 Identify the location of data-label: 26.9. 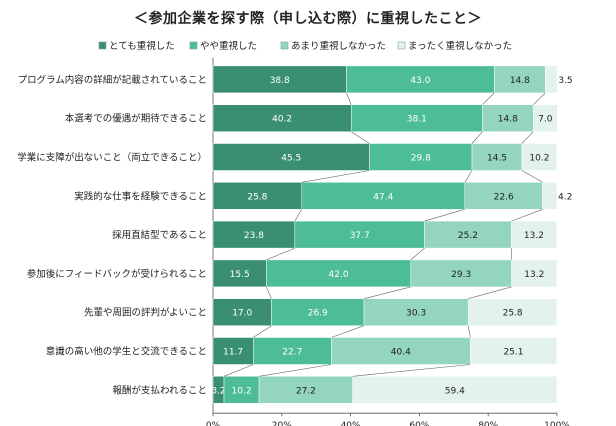
(318, 314).